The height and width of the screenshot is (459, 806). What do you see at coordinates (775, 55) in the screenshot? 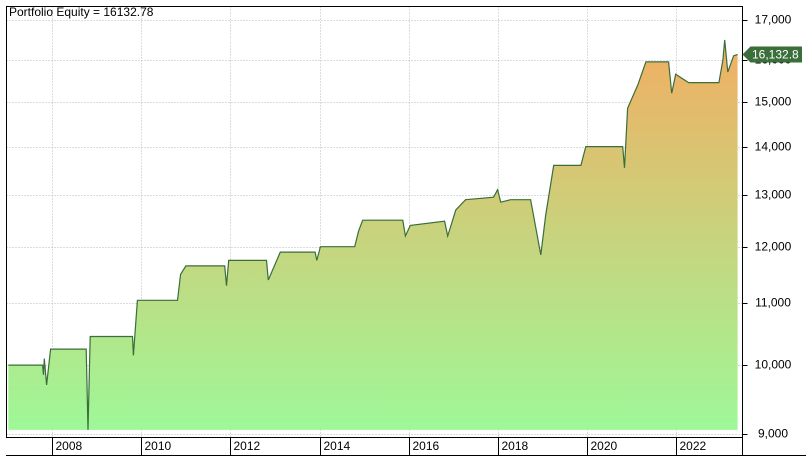
I see `value-label: 16,132.8` at bounding box center [775, 55].